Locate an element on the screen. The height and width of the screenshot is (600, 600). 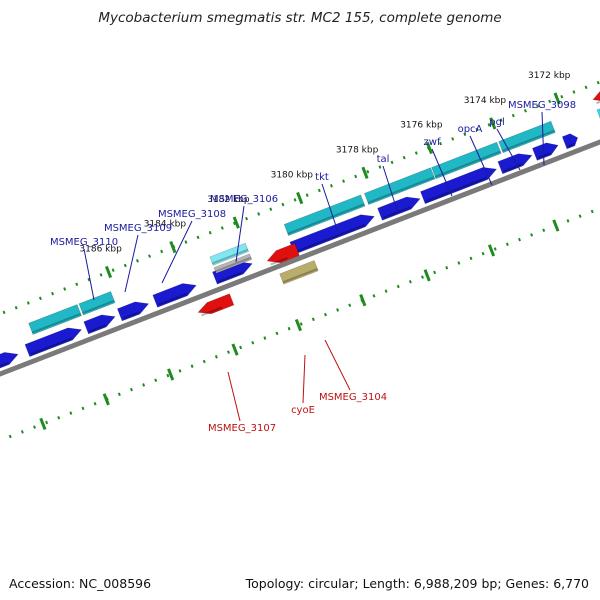
forward-gene-label: zwf is located at coordinates (432, 142).